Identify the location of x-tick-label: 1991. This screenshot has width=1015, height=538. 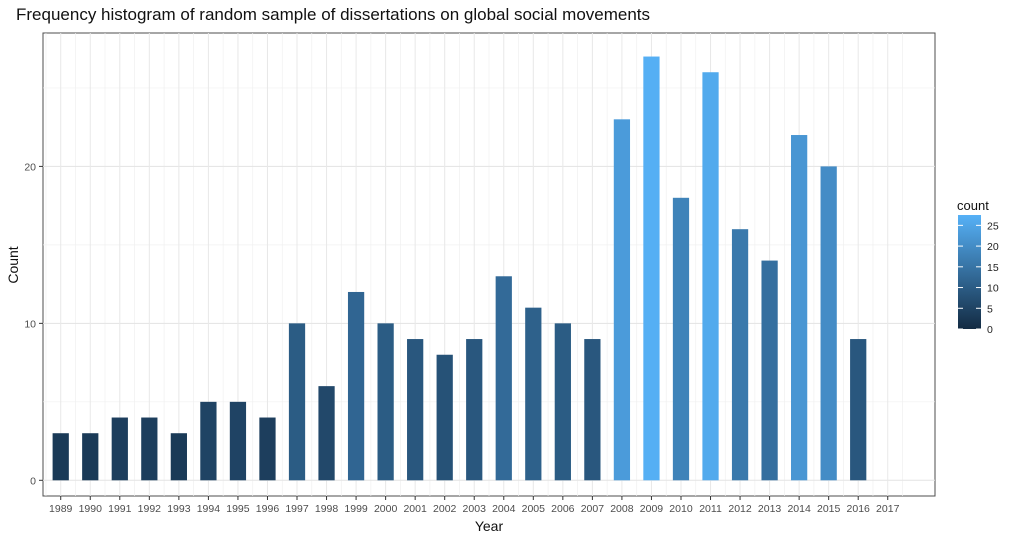
(120, 509).